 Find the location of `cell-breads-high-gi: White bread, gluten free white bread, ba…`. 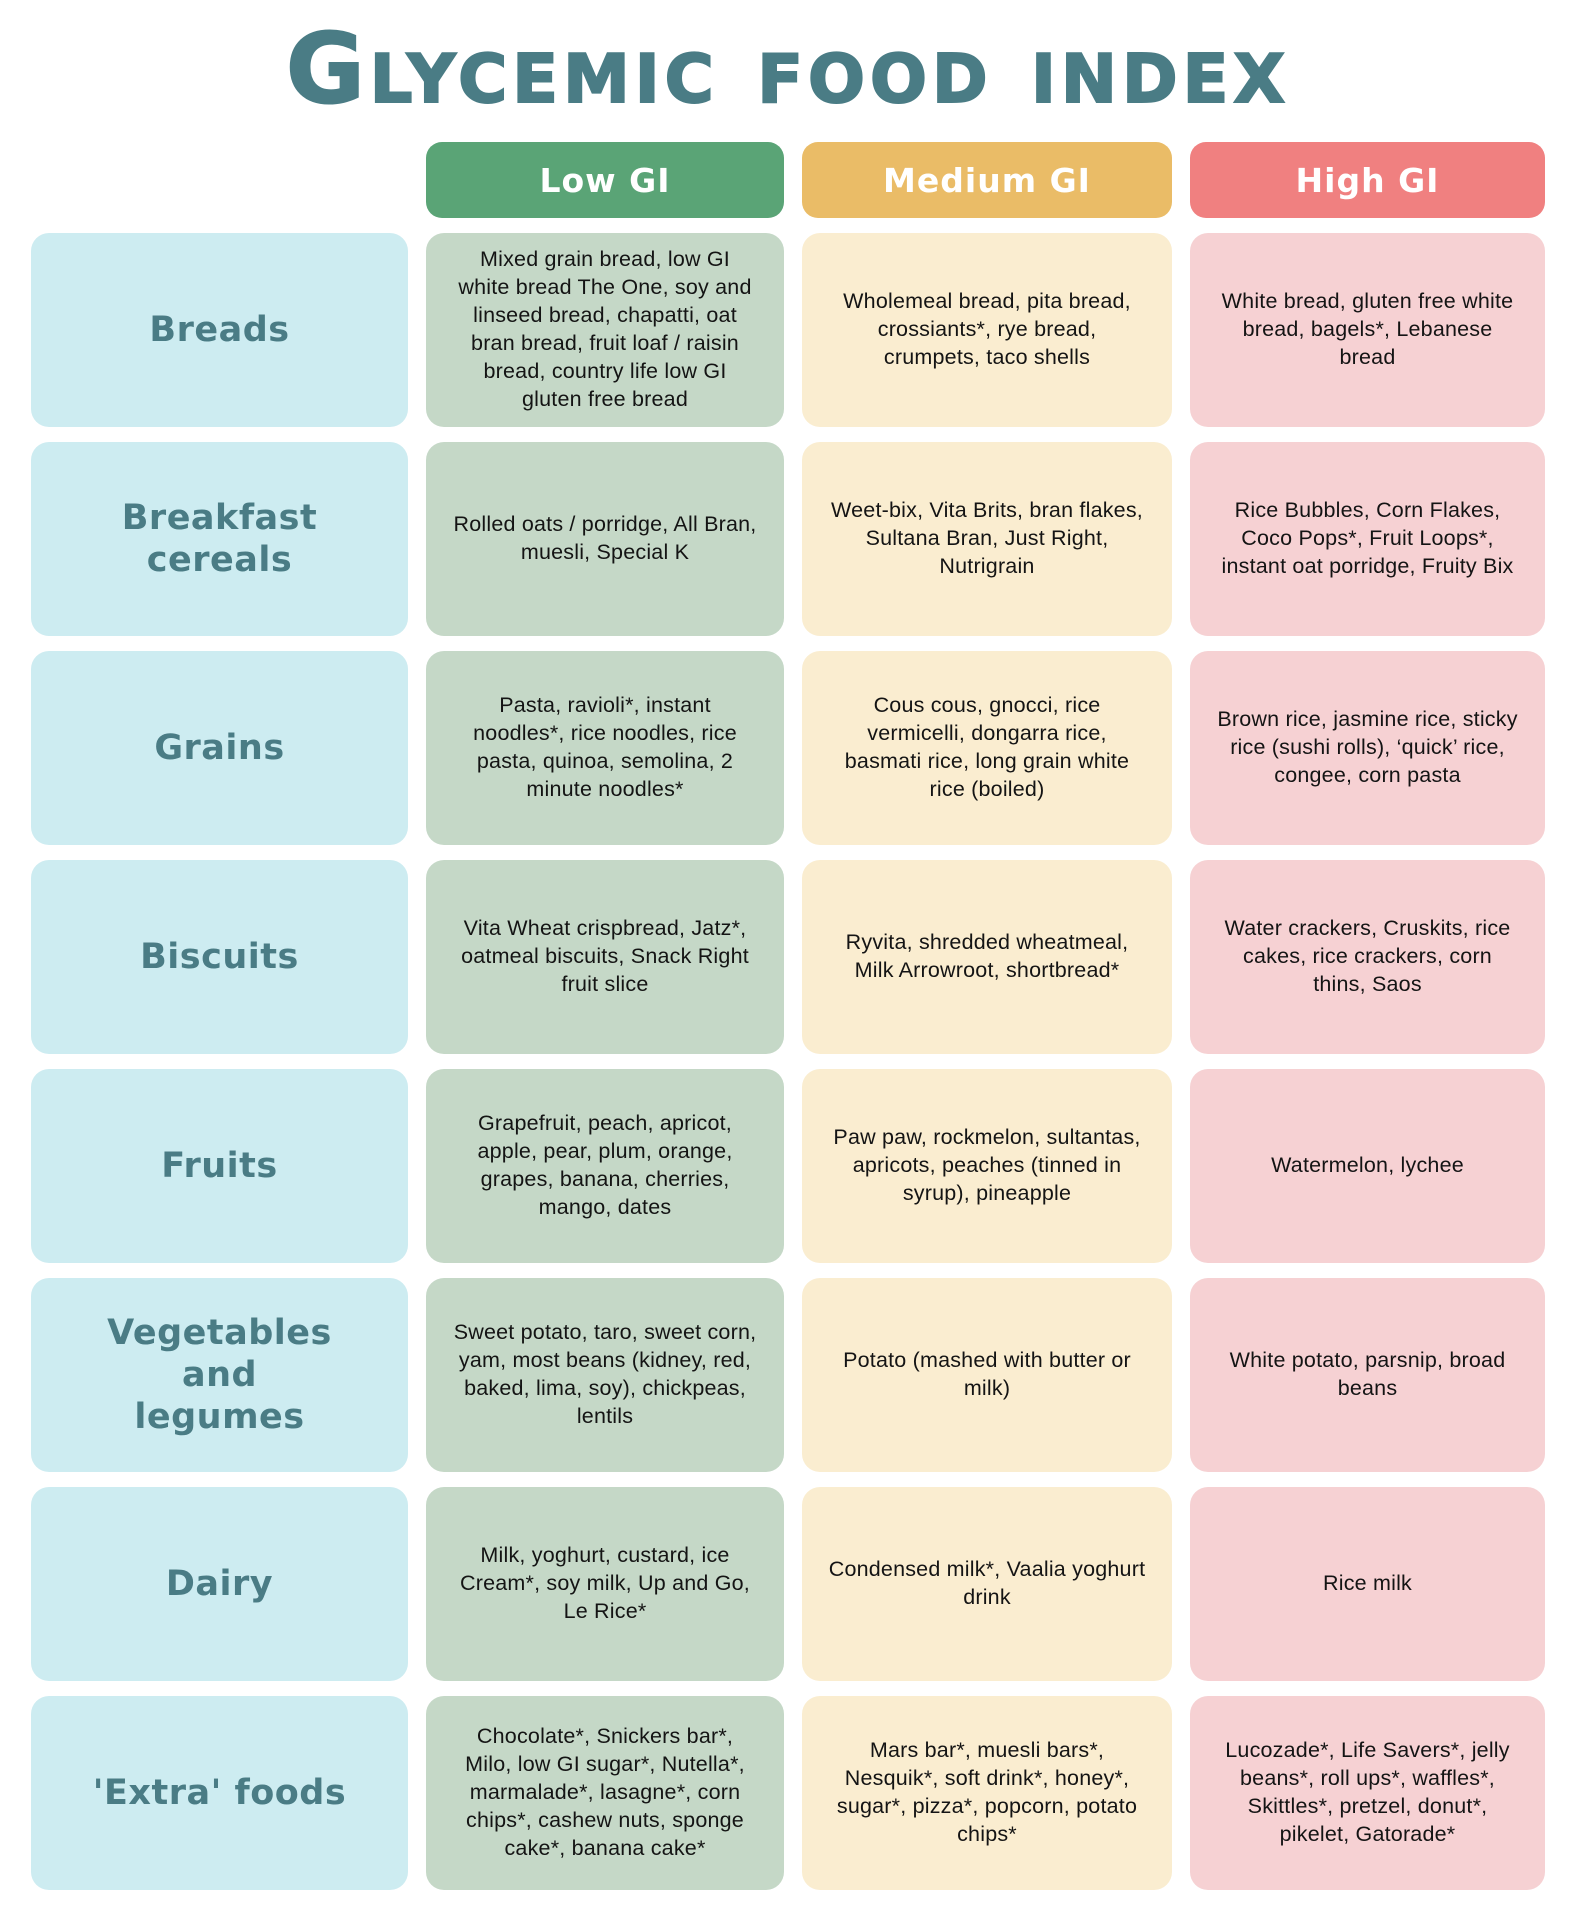

cell-breads-high-gi: White bread, gluten free white bread, ba… is located at coordinates (1367, 330).